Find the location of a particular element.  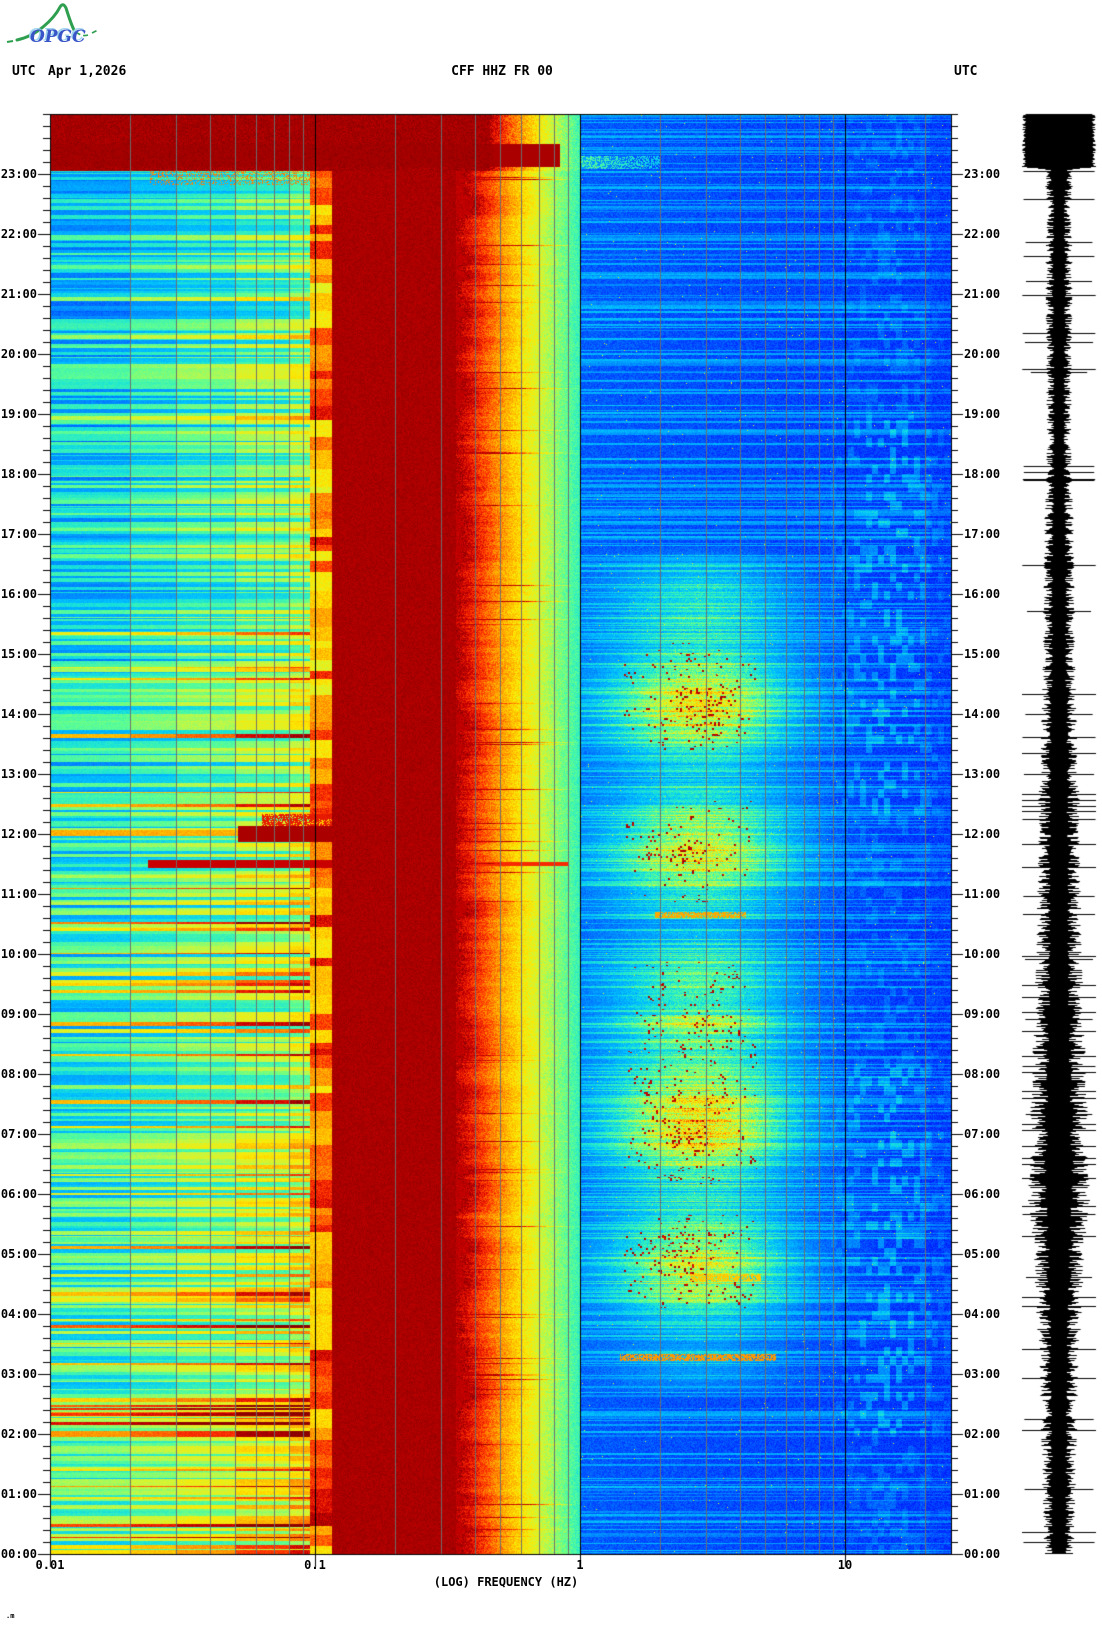

time-label-right: 16:00 is located at coordinates (982, 594).